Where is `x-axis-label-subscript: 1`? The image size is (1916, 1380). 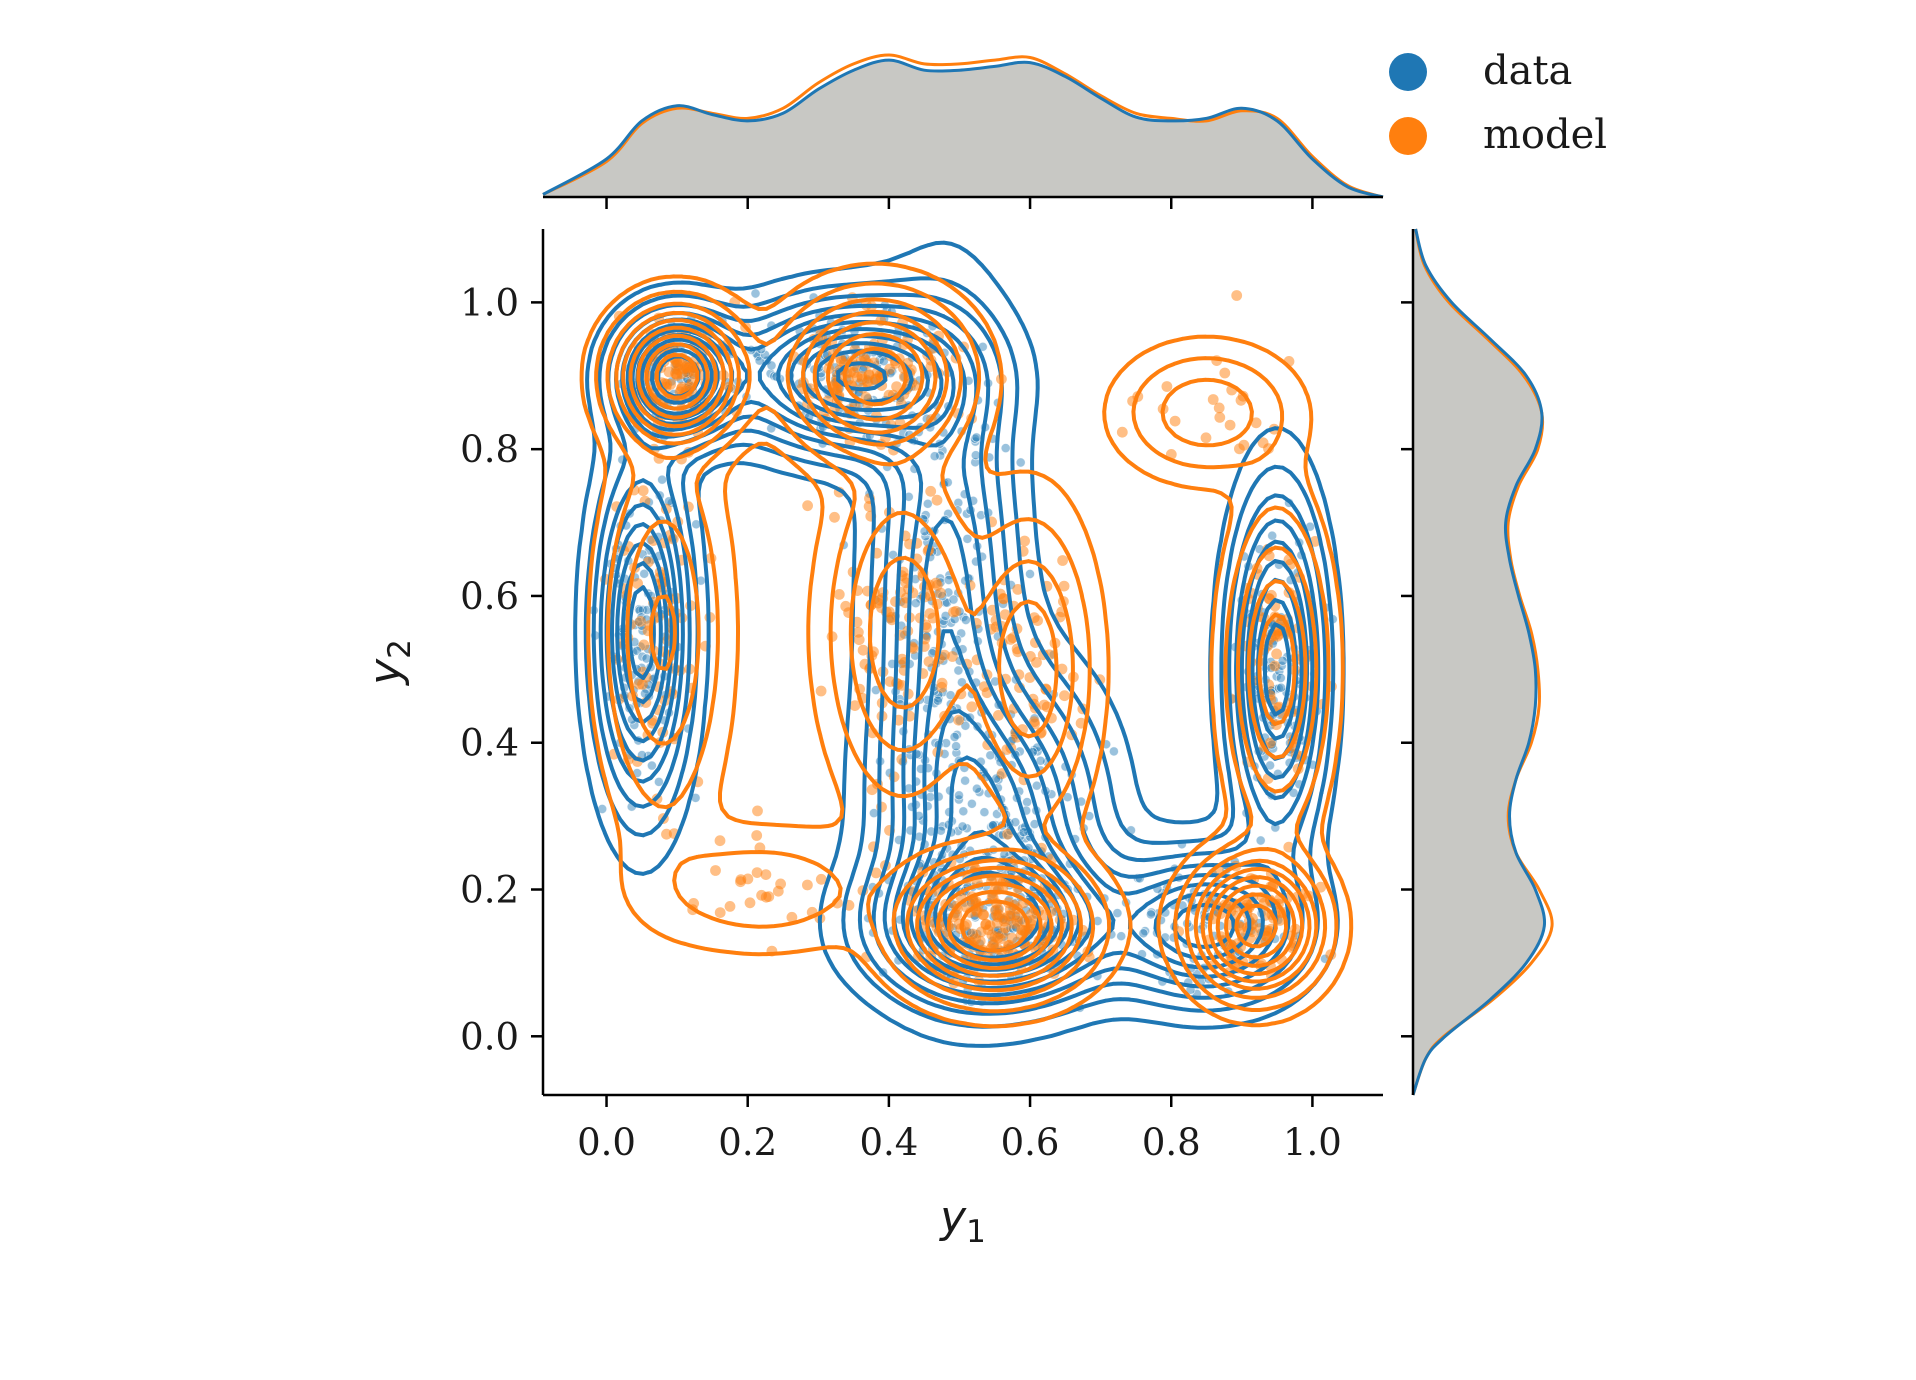 x-axis-label-subscript: 1 is located at coordinates (976, 1232).